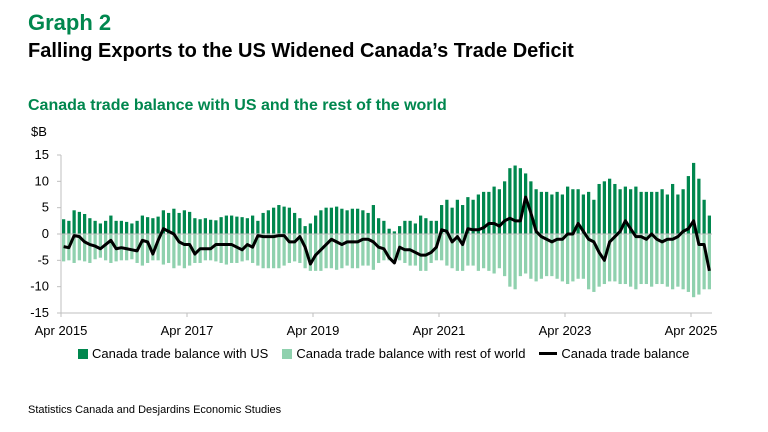  Describe the element at coordinates (403, 353) in the screenshot. I see `legend-item-row: Canada trade balance with rest of world` at that location.